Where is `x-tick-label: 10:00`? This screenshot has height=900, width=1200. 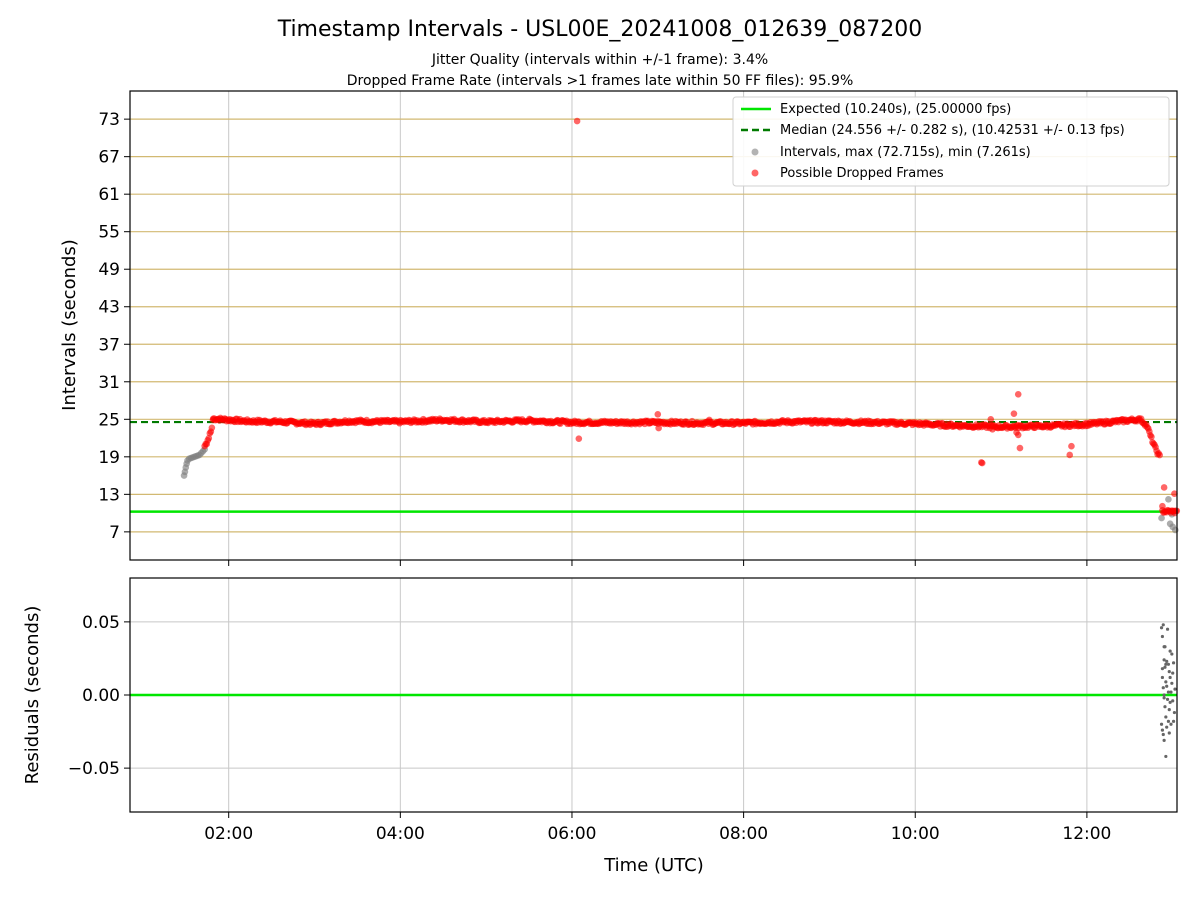 x-tick-label: 10:00 is located at coordinates (915, 834).